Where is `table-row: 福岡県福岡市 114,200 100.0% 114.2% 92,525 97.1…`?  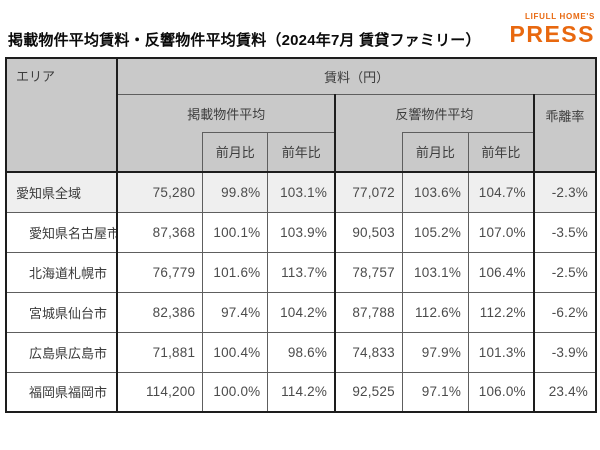
table-row: 福岡県福岡市 114,200 100.0% 114.2% 92,525 97.1… is located at coordinates (301, 392).